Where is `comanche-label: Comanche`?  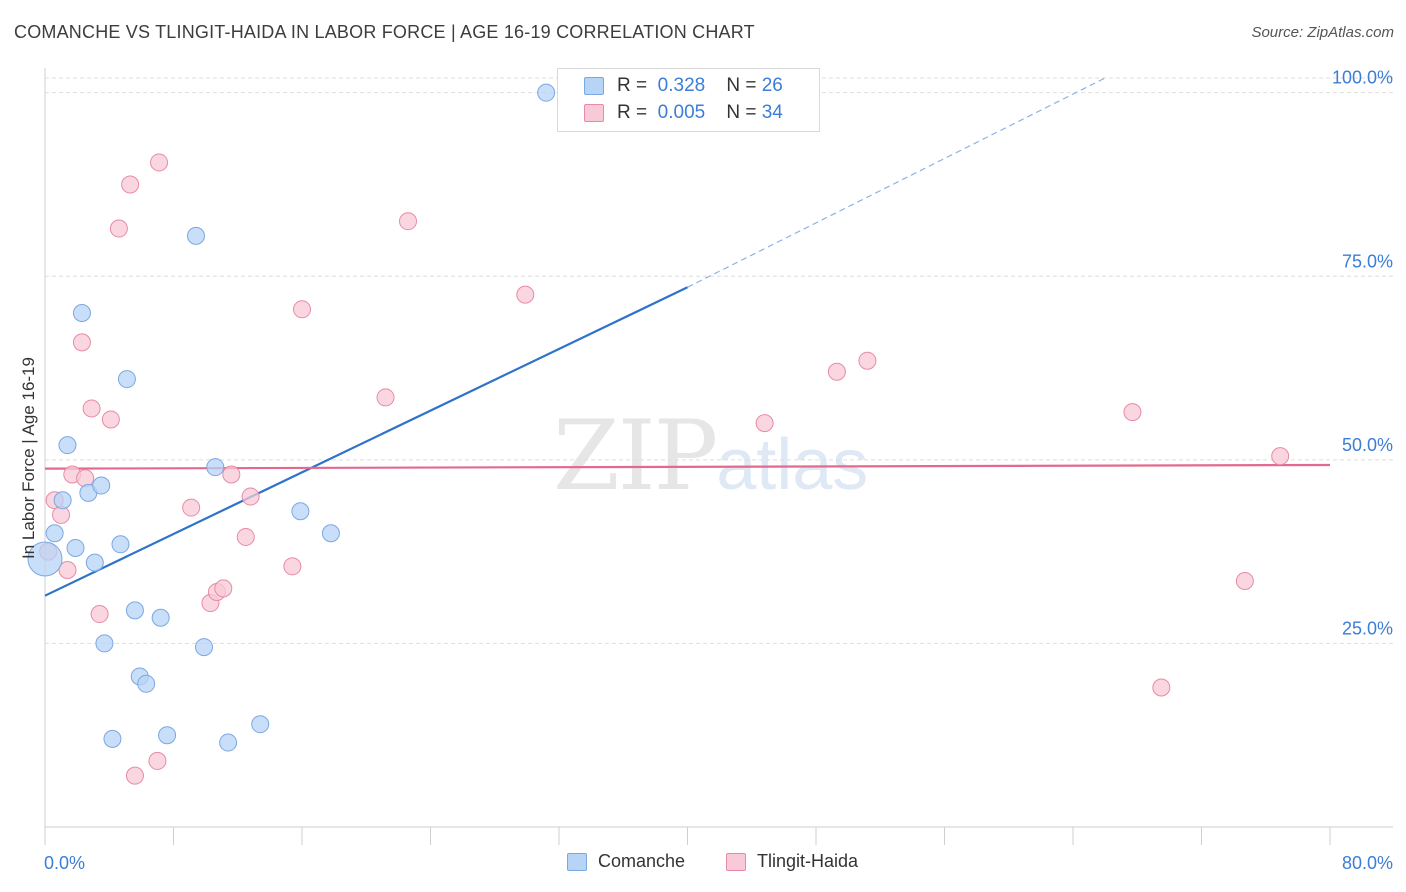 comanche-label: Comanche is located at coordinates (642, 861).